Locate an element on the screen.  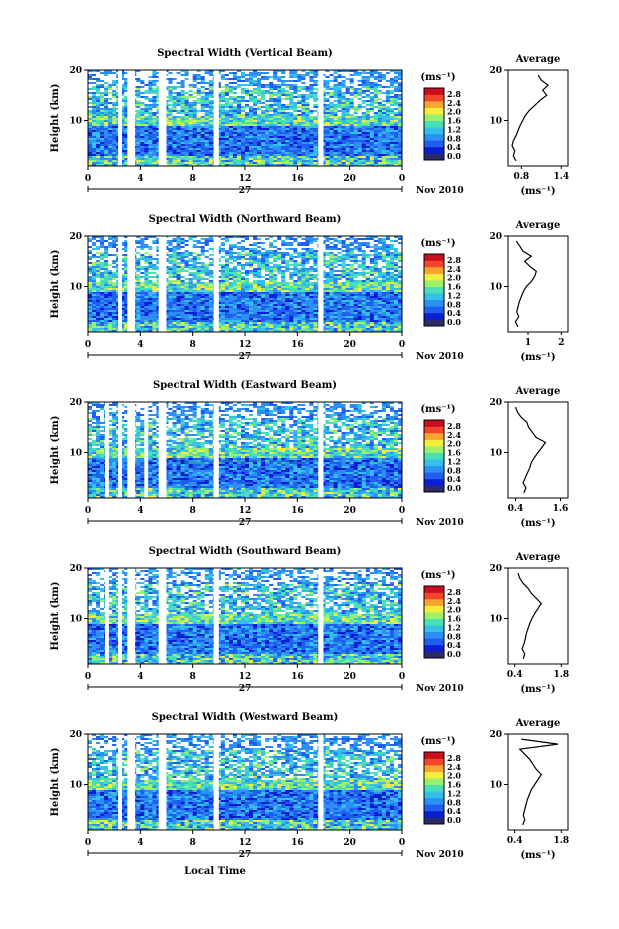
colorbar-frame is located at coordinates (434, 124).